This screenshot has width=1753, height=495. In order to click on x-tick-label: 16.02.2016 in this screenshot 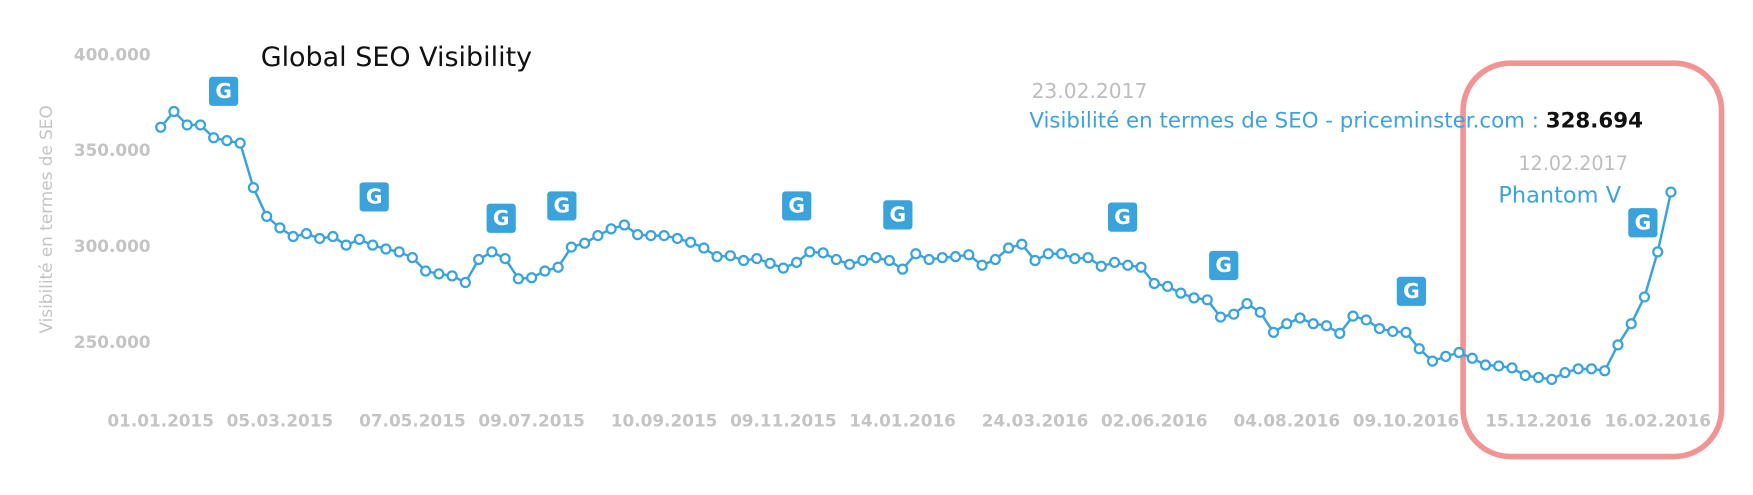, I will do `click(1657, 421)`.